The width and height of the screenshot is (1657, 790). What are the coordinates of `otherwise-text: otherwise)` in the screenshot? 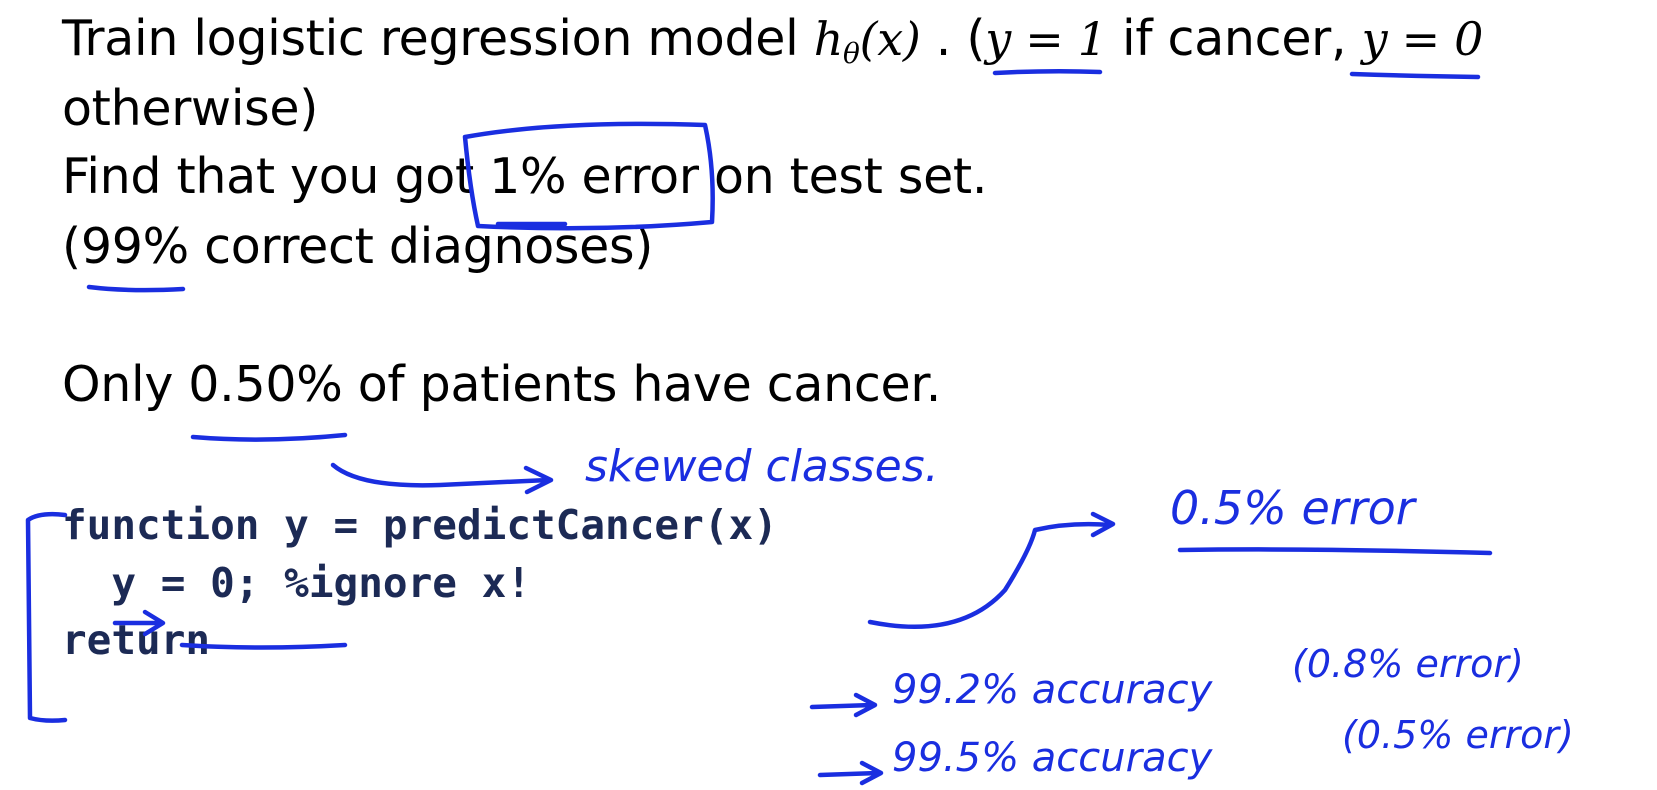 It's located at (190, 108).